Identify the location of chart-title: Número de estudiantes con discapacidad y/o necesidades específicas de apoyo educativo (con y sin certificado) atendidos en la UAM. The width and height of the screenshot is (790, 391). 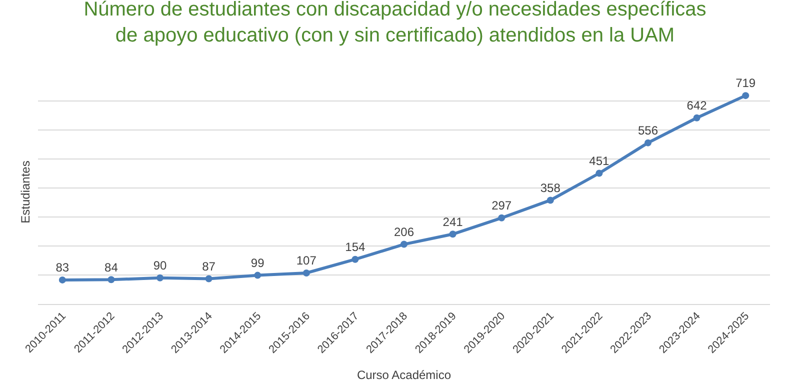
(395, 23).